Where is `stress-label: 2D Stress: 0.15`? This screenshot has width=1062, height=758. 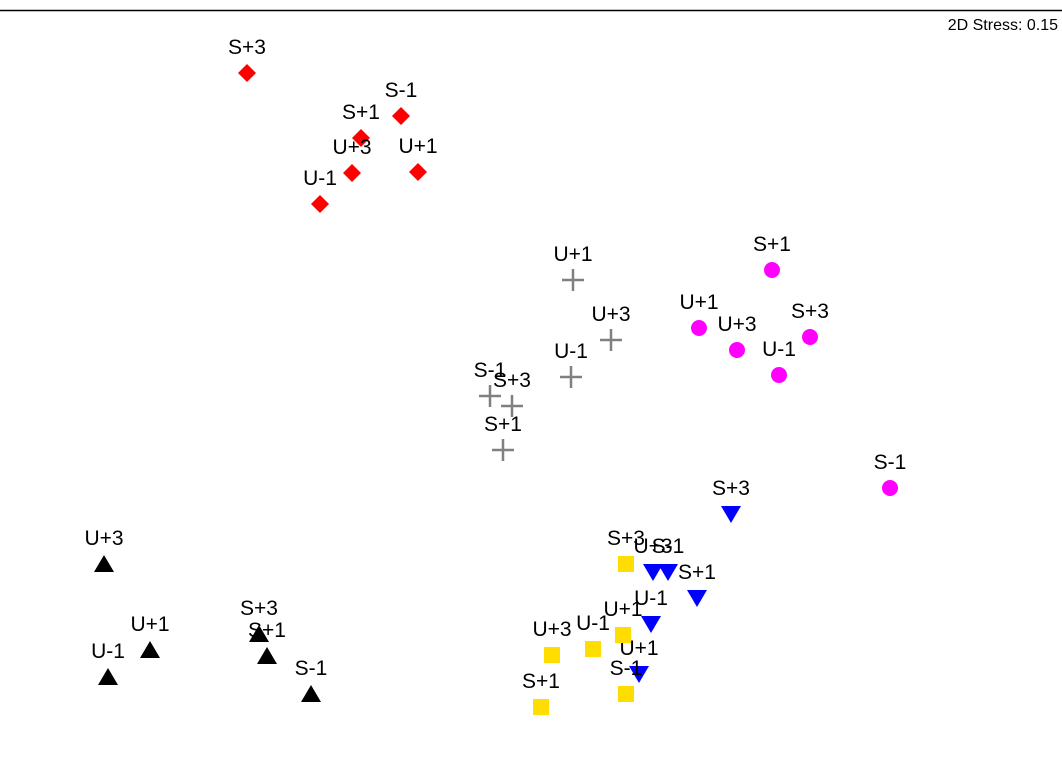 stress-label: 2D Stress: 0.15 is located at coordinates (1002, 25).